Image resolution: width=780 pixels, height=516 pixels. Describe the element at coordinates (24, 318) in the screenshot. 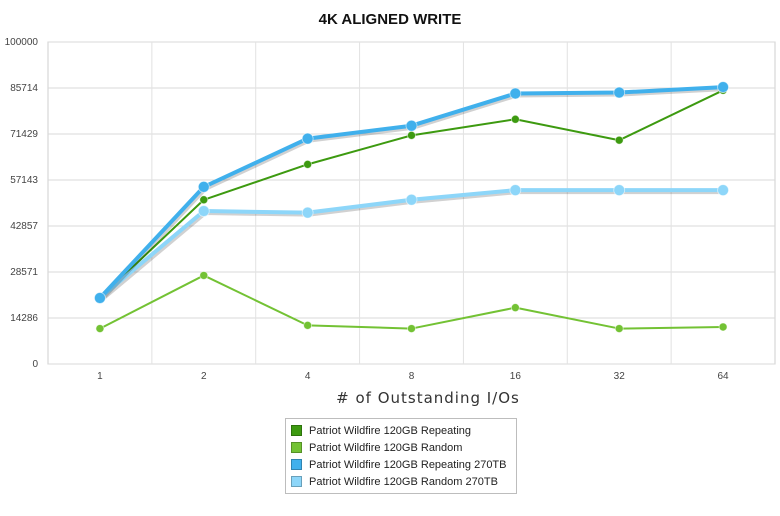

I see `y-tick-label: 14286` at that location.